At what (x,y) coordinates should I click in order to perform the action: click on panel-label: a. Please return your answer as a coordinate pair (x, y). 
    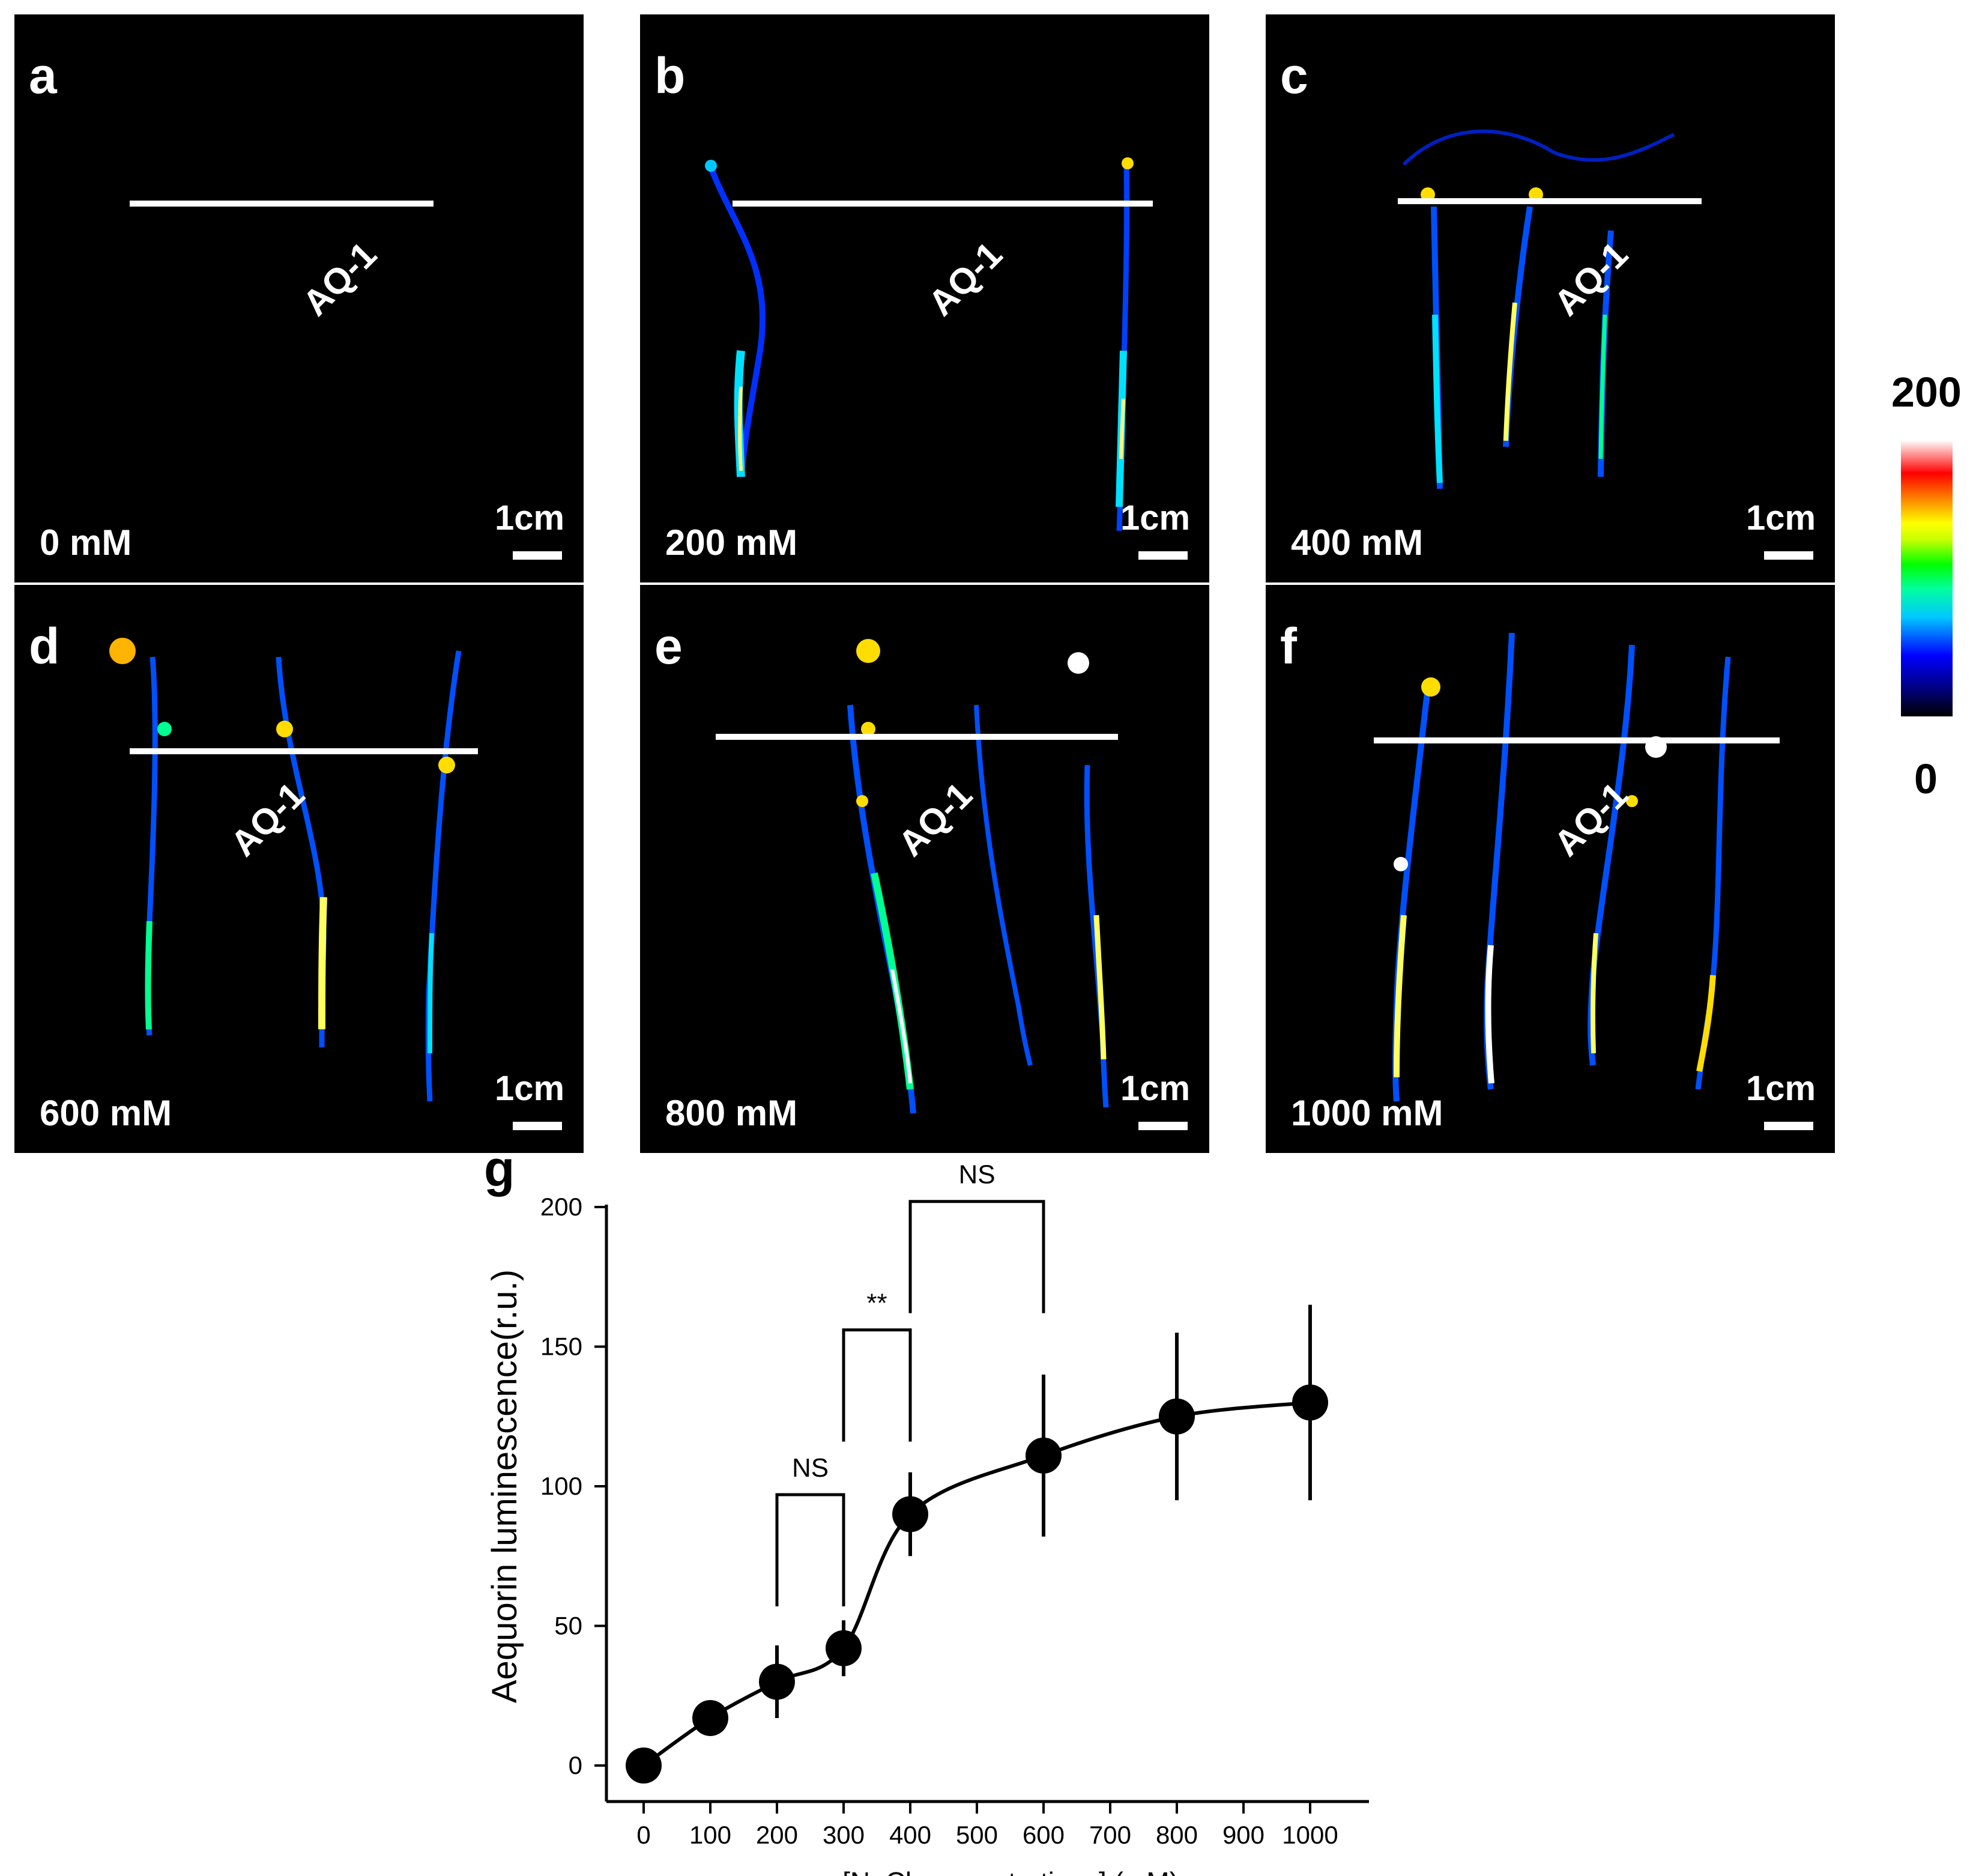
    Looking at the image, I should click on (43, 75).